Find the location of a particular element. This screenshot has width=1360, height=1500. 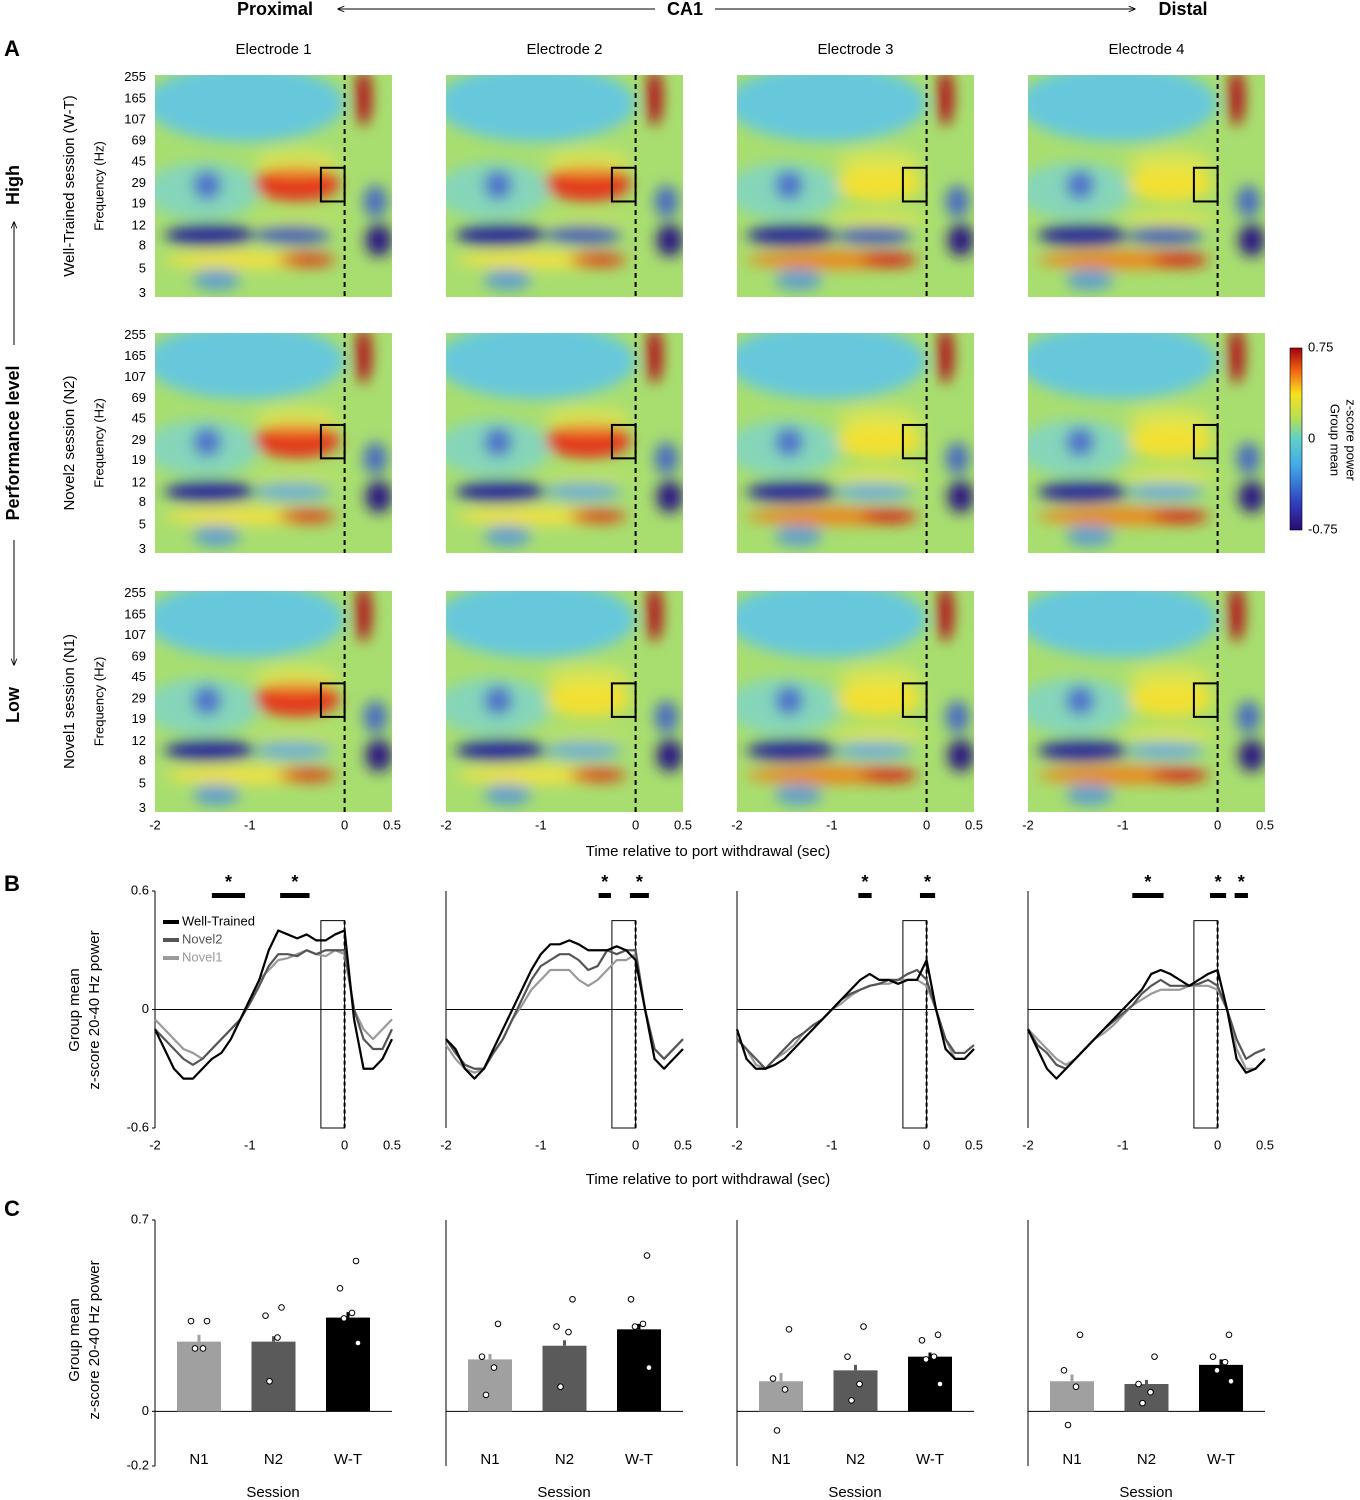

column-title: Electrode 1 is located at coordinates (274, 49).